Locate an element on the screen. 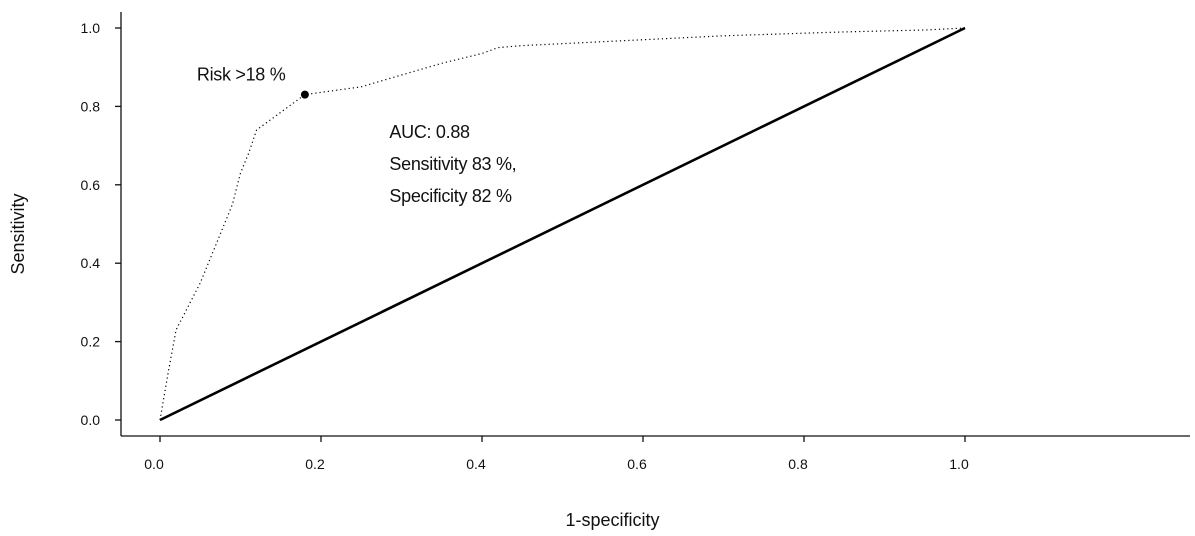 Image resolution: width=1195 pixels, height=536 pixels. cutoff-marker-label: Risk >18 % is located at coordinates (241, 75).